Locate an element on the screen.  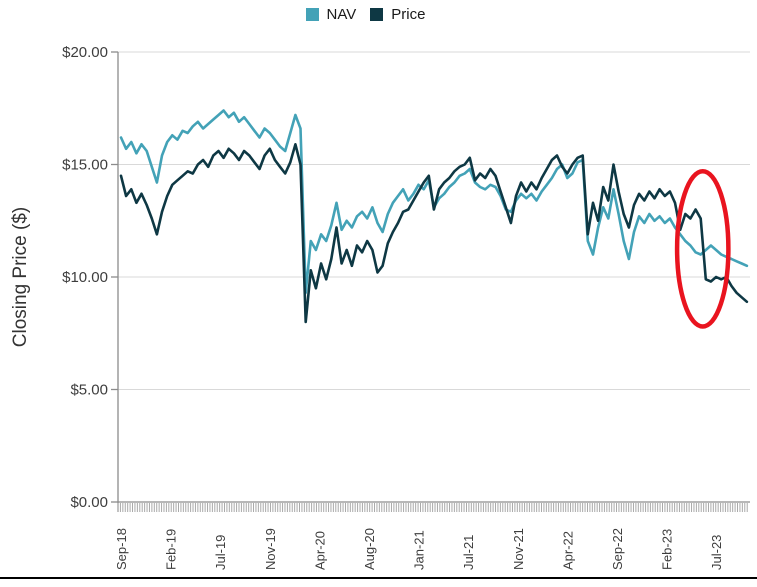
legend-item-price: Price is located at coordinates (397, 14).